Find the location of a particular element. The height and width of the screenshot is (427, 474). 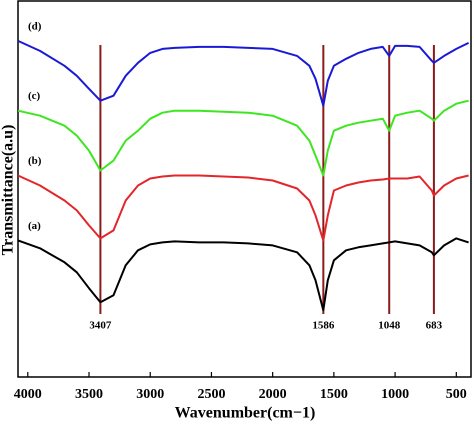

annotation-label: 1586 is located at coordinates (323, 326).